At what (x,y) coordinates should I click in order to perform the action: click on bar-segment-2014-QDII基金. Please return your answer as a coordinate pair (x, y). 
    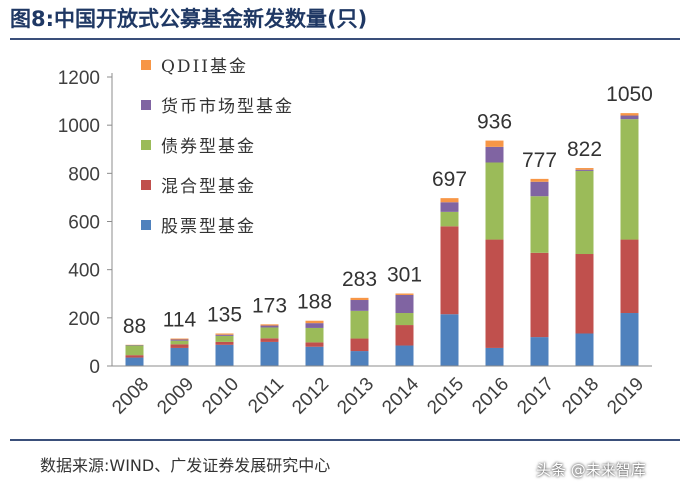
    Looking at the image, I should click on (404, 294).